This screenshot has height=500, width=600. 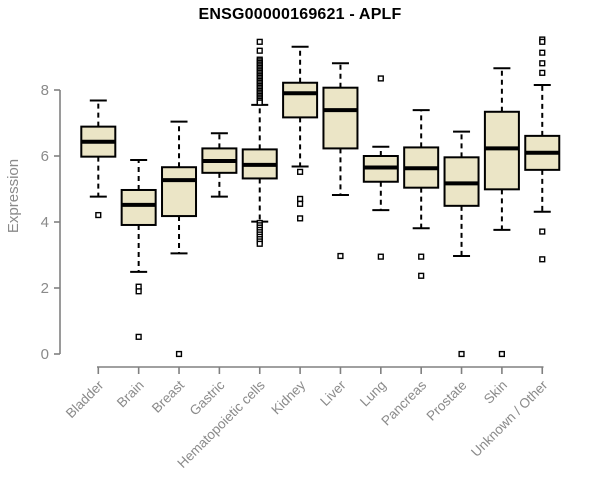 What do you see at coordinates (219, 165) in the screenshot?
I see `boxplot-gastric` at bounding box center [219, 165].